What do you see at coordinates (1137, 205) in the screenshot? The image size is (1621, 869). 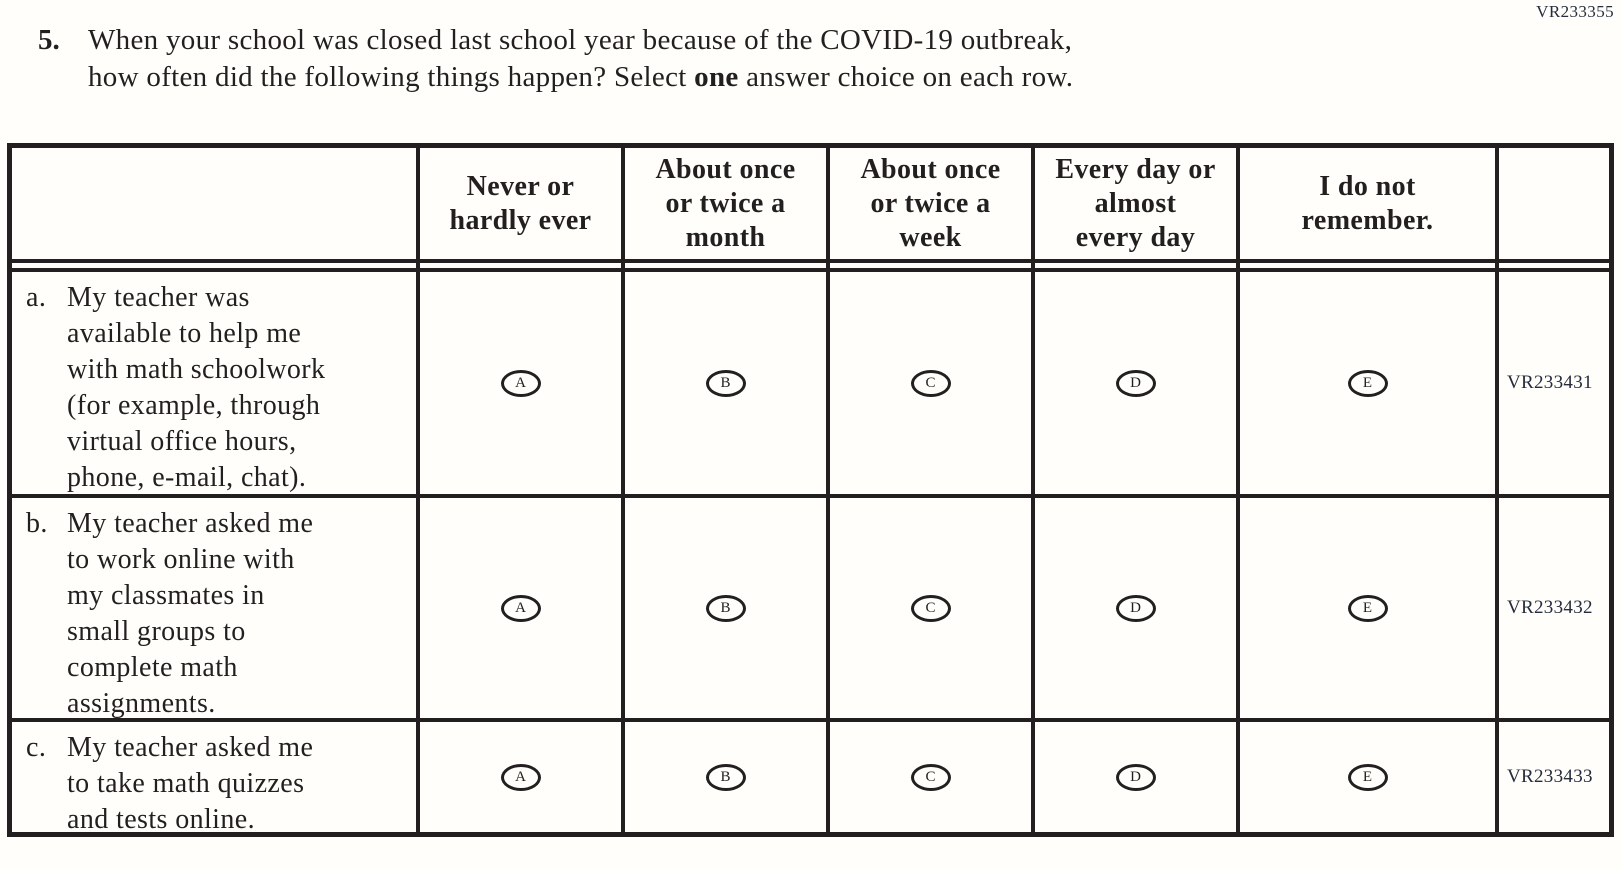 I see `column-header-every-day: Every day or almost every day` at bounding box center [1137, 205].